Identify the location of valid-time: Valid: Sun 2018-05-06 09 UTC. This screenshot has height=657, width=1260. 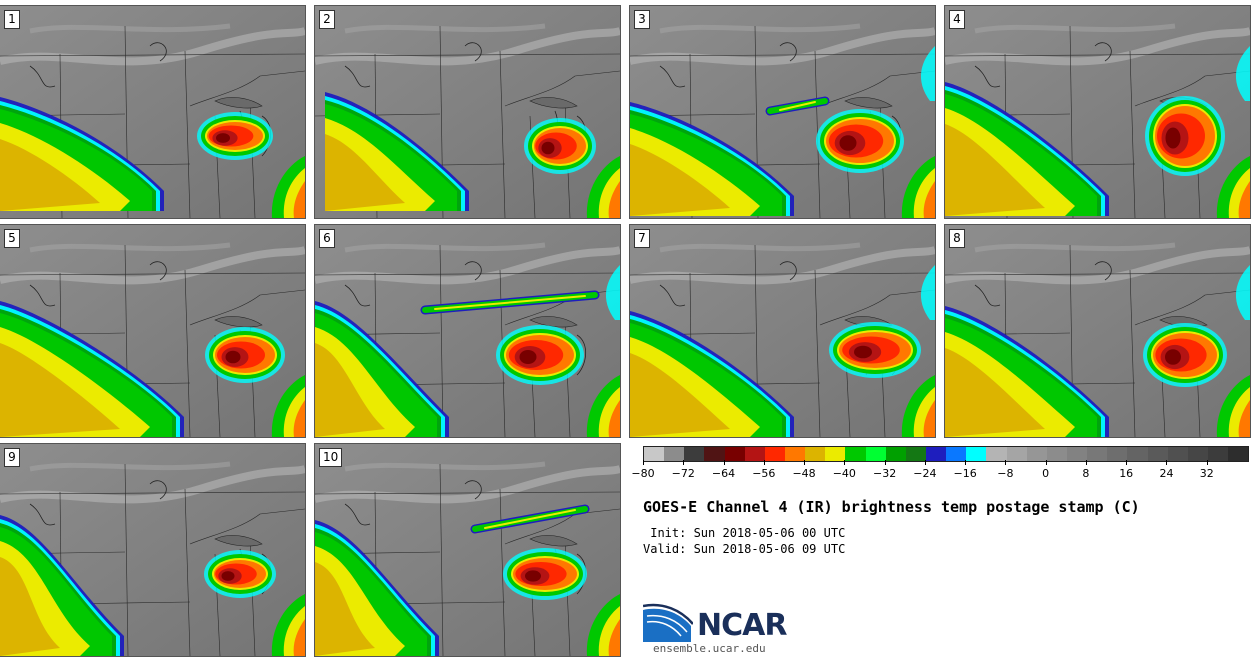
(744, 549).